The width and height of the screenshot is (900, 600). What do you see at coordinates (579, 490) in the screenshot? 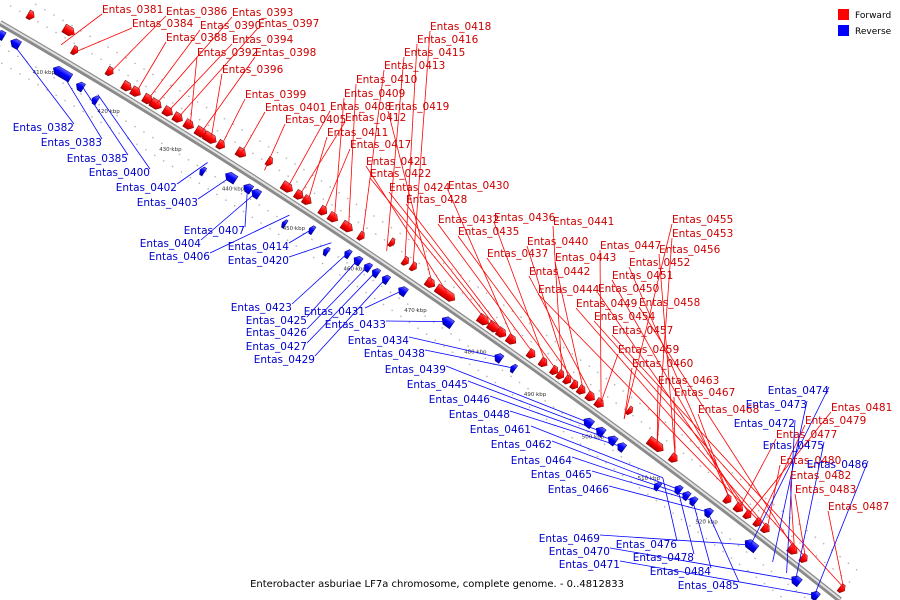
I see `gene-label: Entas_0466` at bounding box center [579, 490].